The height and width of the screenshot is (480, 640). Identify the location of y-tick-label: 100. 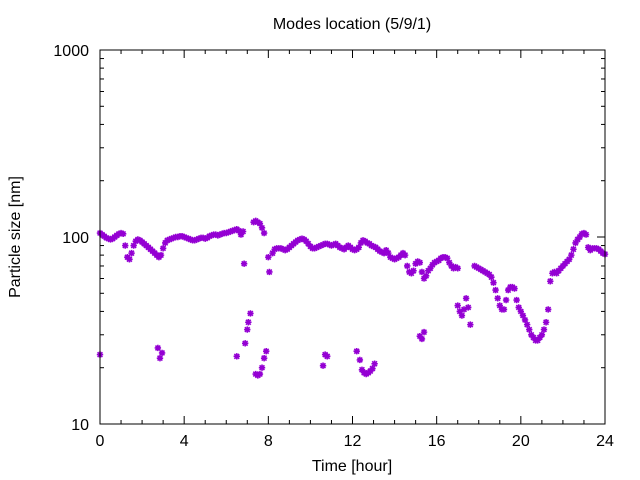
(75, 238).